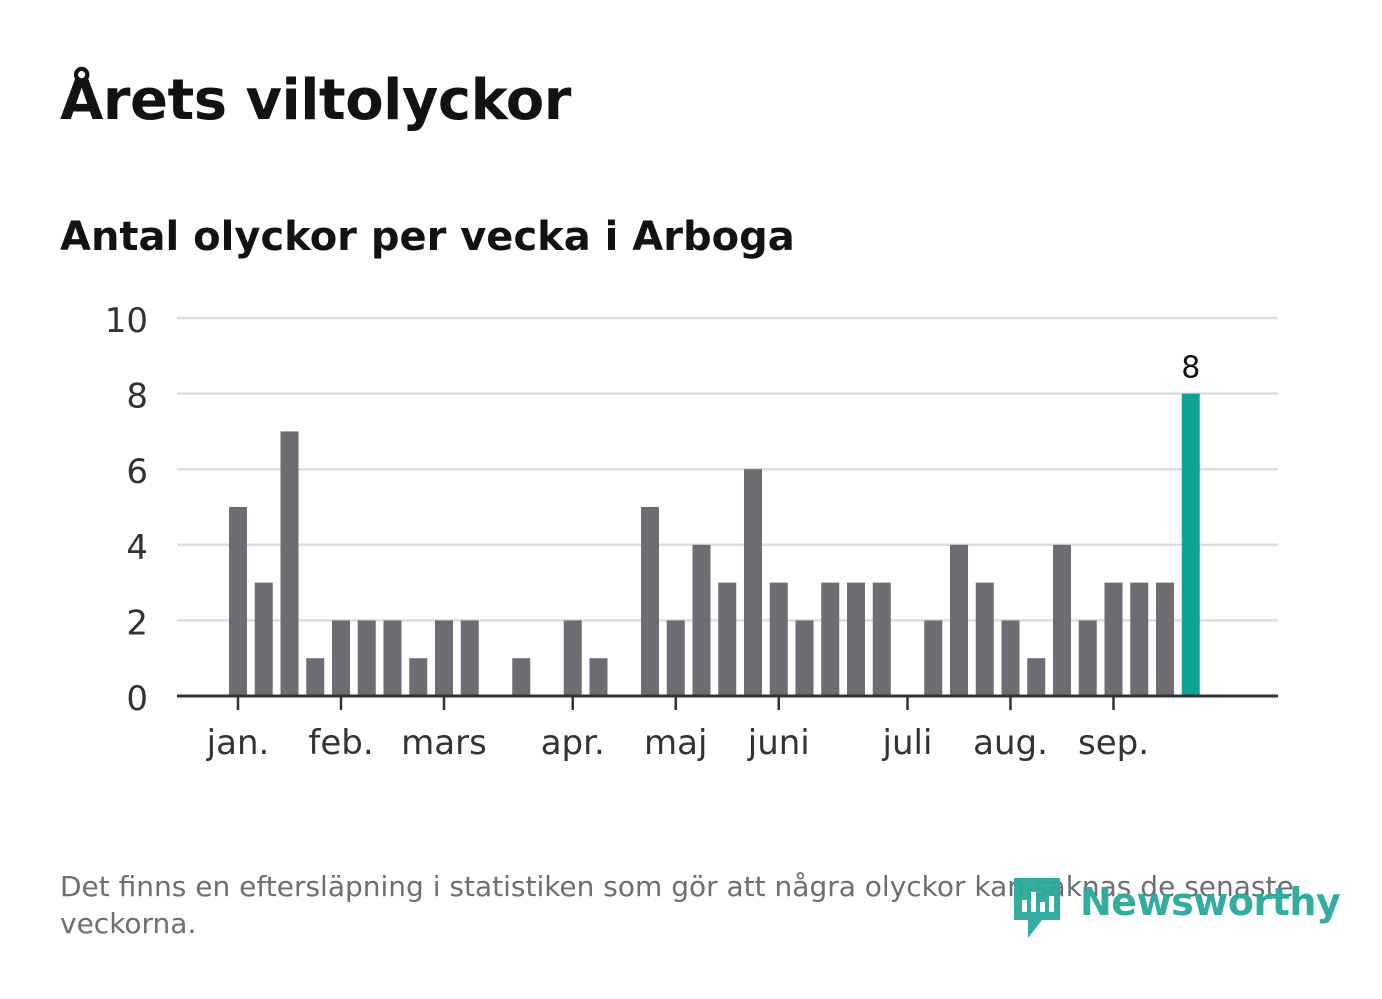 Image resolution: width=1382 pixels, height=999 pixels. I want to click on y-tick-label: 4, so click(137, 548).